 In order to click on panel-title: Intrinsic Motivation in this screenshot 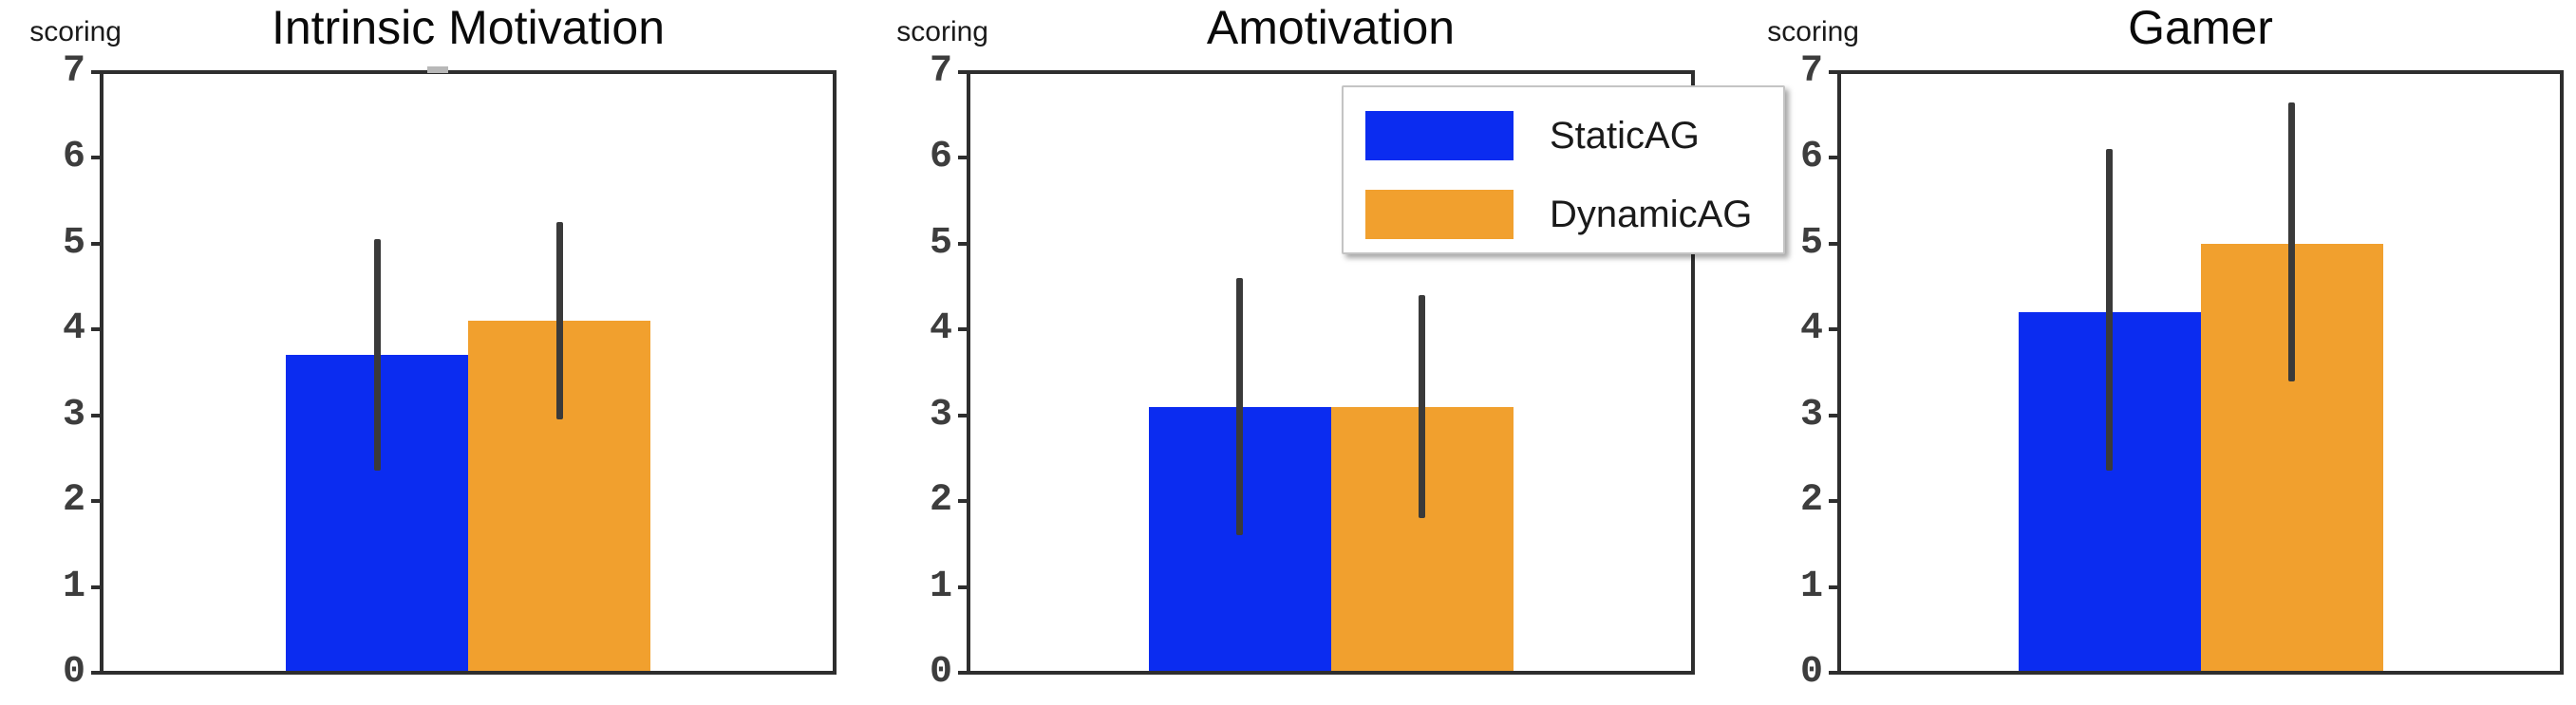, I will do `click(468, 28)`.